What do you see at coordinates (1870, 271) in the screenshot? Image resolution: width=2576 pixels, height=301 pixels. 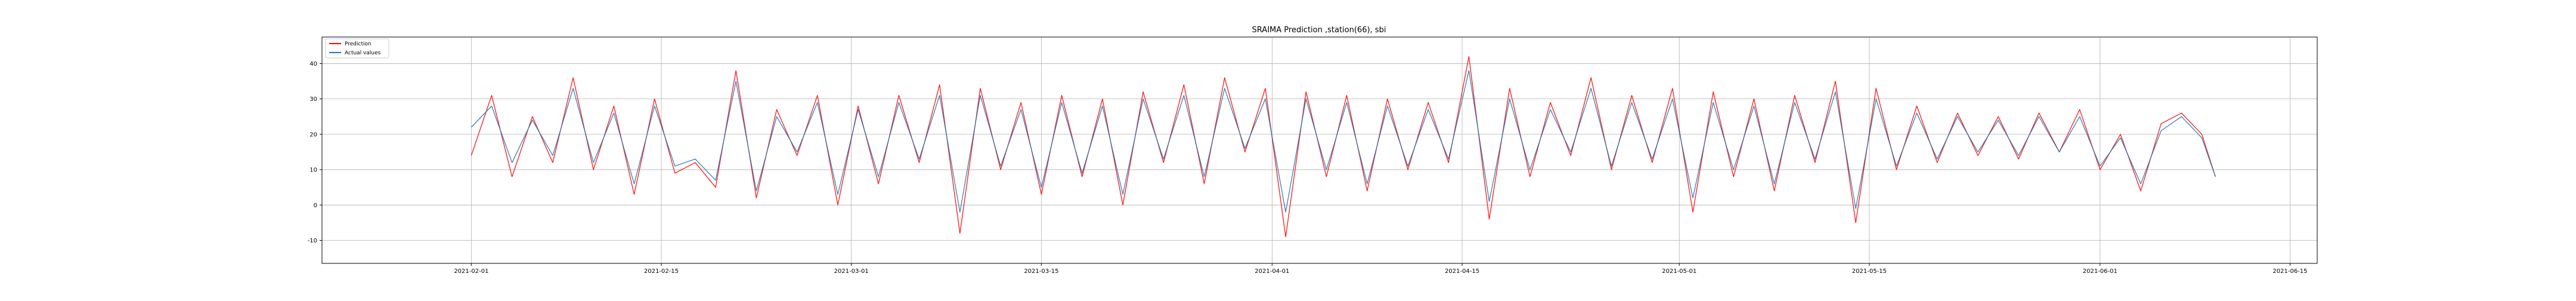 I see `x-tick-label: 2021-05-15` at bounding box center [1870, 271].